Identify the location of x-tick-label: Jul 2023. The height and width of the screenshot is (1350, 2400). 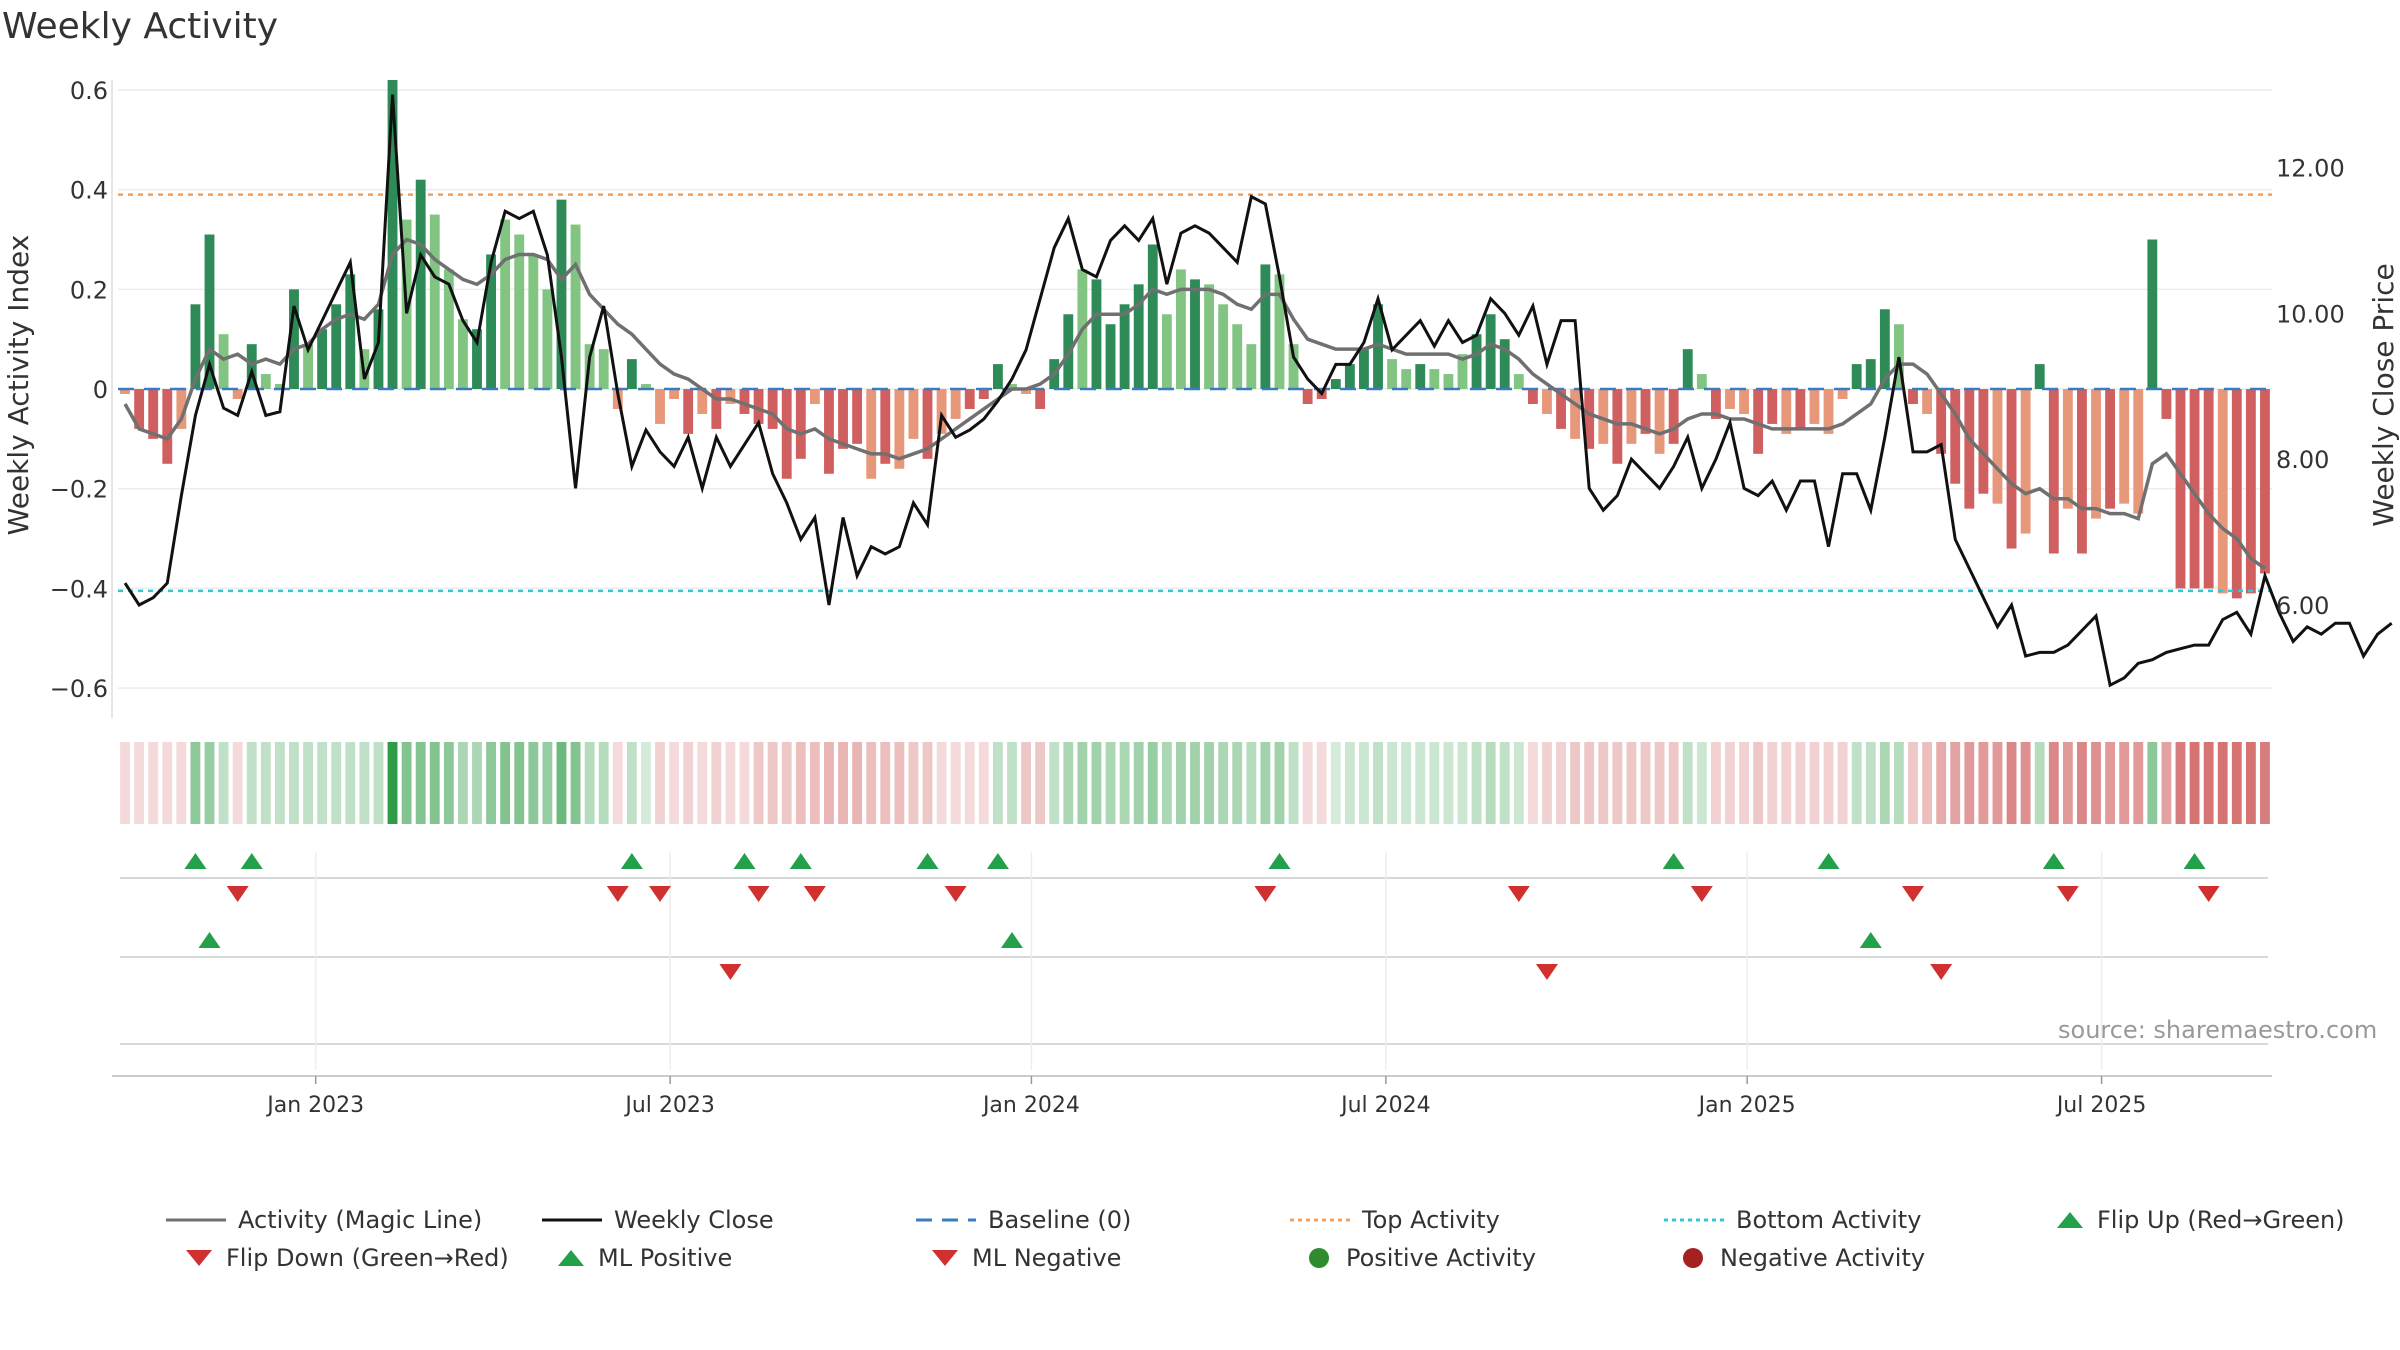
(669, 1105).